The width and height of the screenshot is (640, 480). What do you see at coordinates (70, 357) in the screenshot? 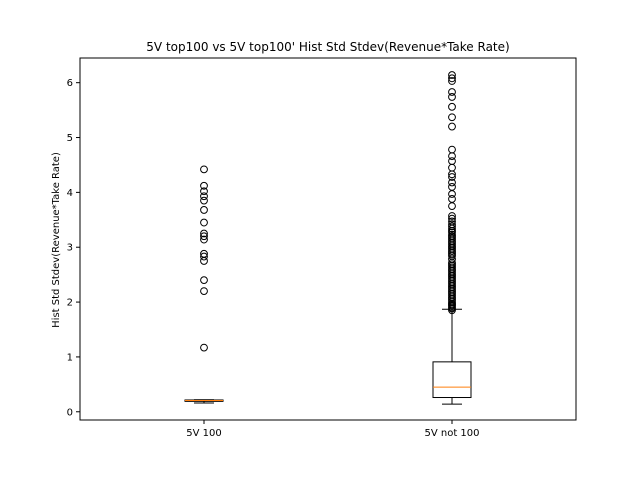
I see `y-tick-label: 1` at bounding box center [70, 357].